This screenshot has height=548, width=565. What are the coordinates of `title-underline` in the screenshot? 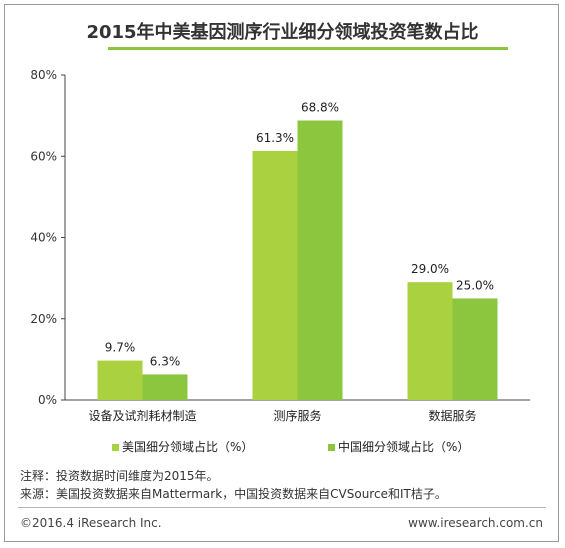 It's located at (308, 48).